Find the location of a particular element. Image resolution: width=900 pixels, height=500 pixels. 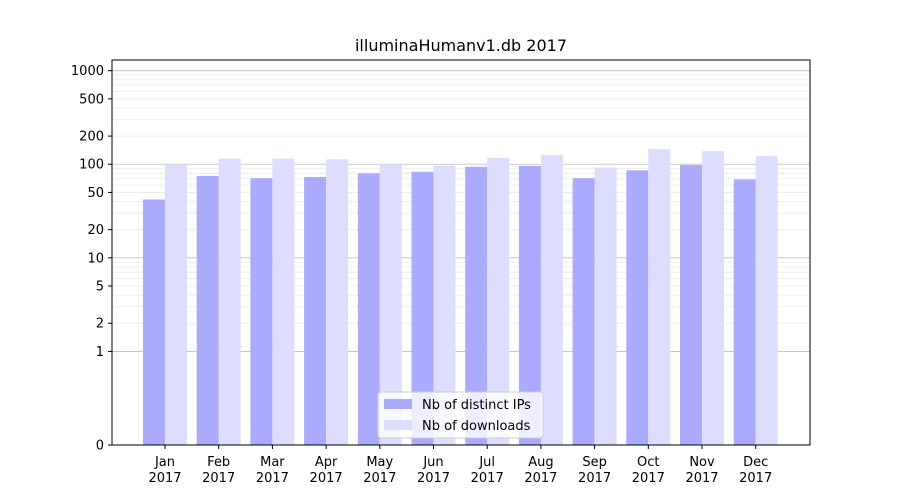

x-tick-label: Nov 2017 is located at coordinates (701, 470).